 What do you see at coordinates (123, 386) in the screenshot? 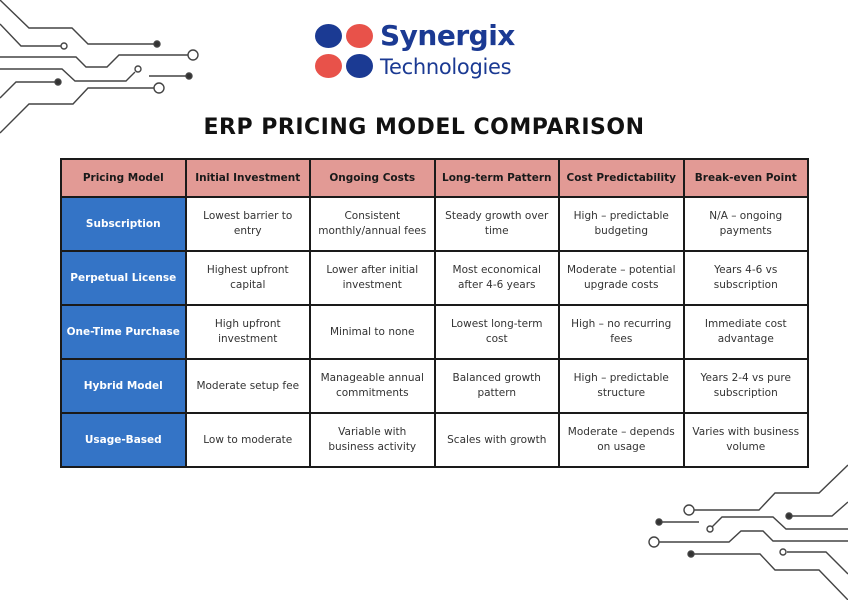
I see `row-header-cell: Hybrid Model` at bounding box center [123, 386].